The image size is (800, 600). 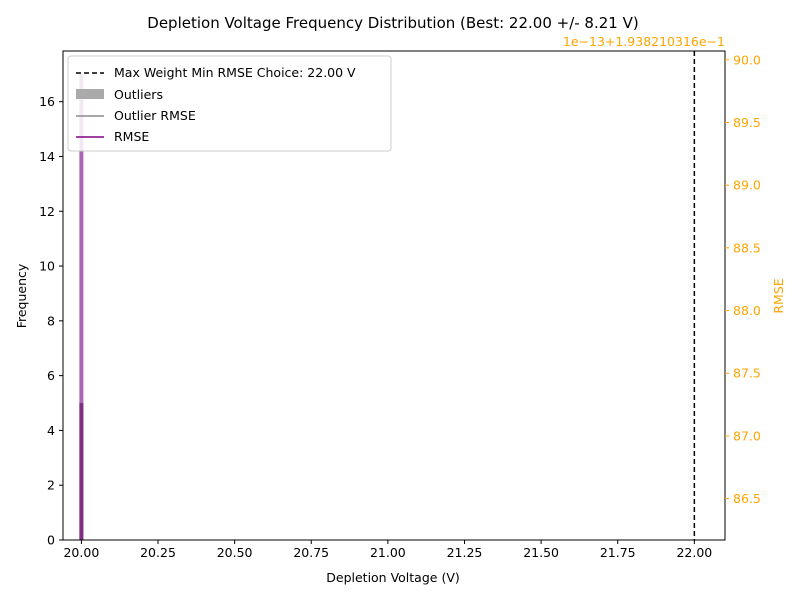 What do you see at coordinates (747, 310) in the screenshot?
I see `y2-tick-label: 88.0` at bounding box center [747, 310].